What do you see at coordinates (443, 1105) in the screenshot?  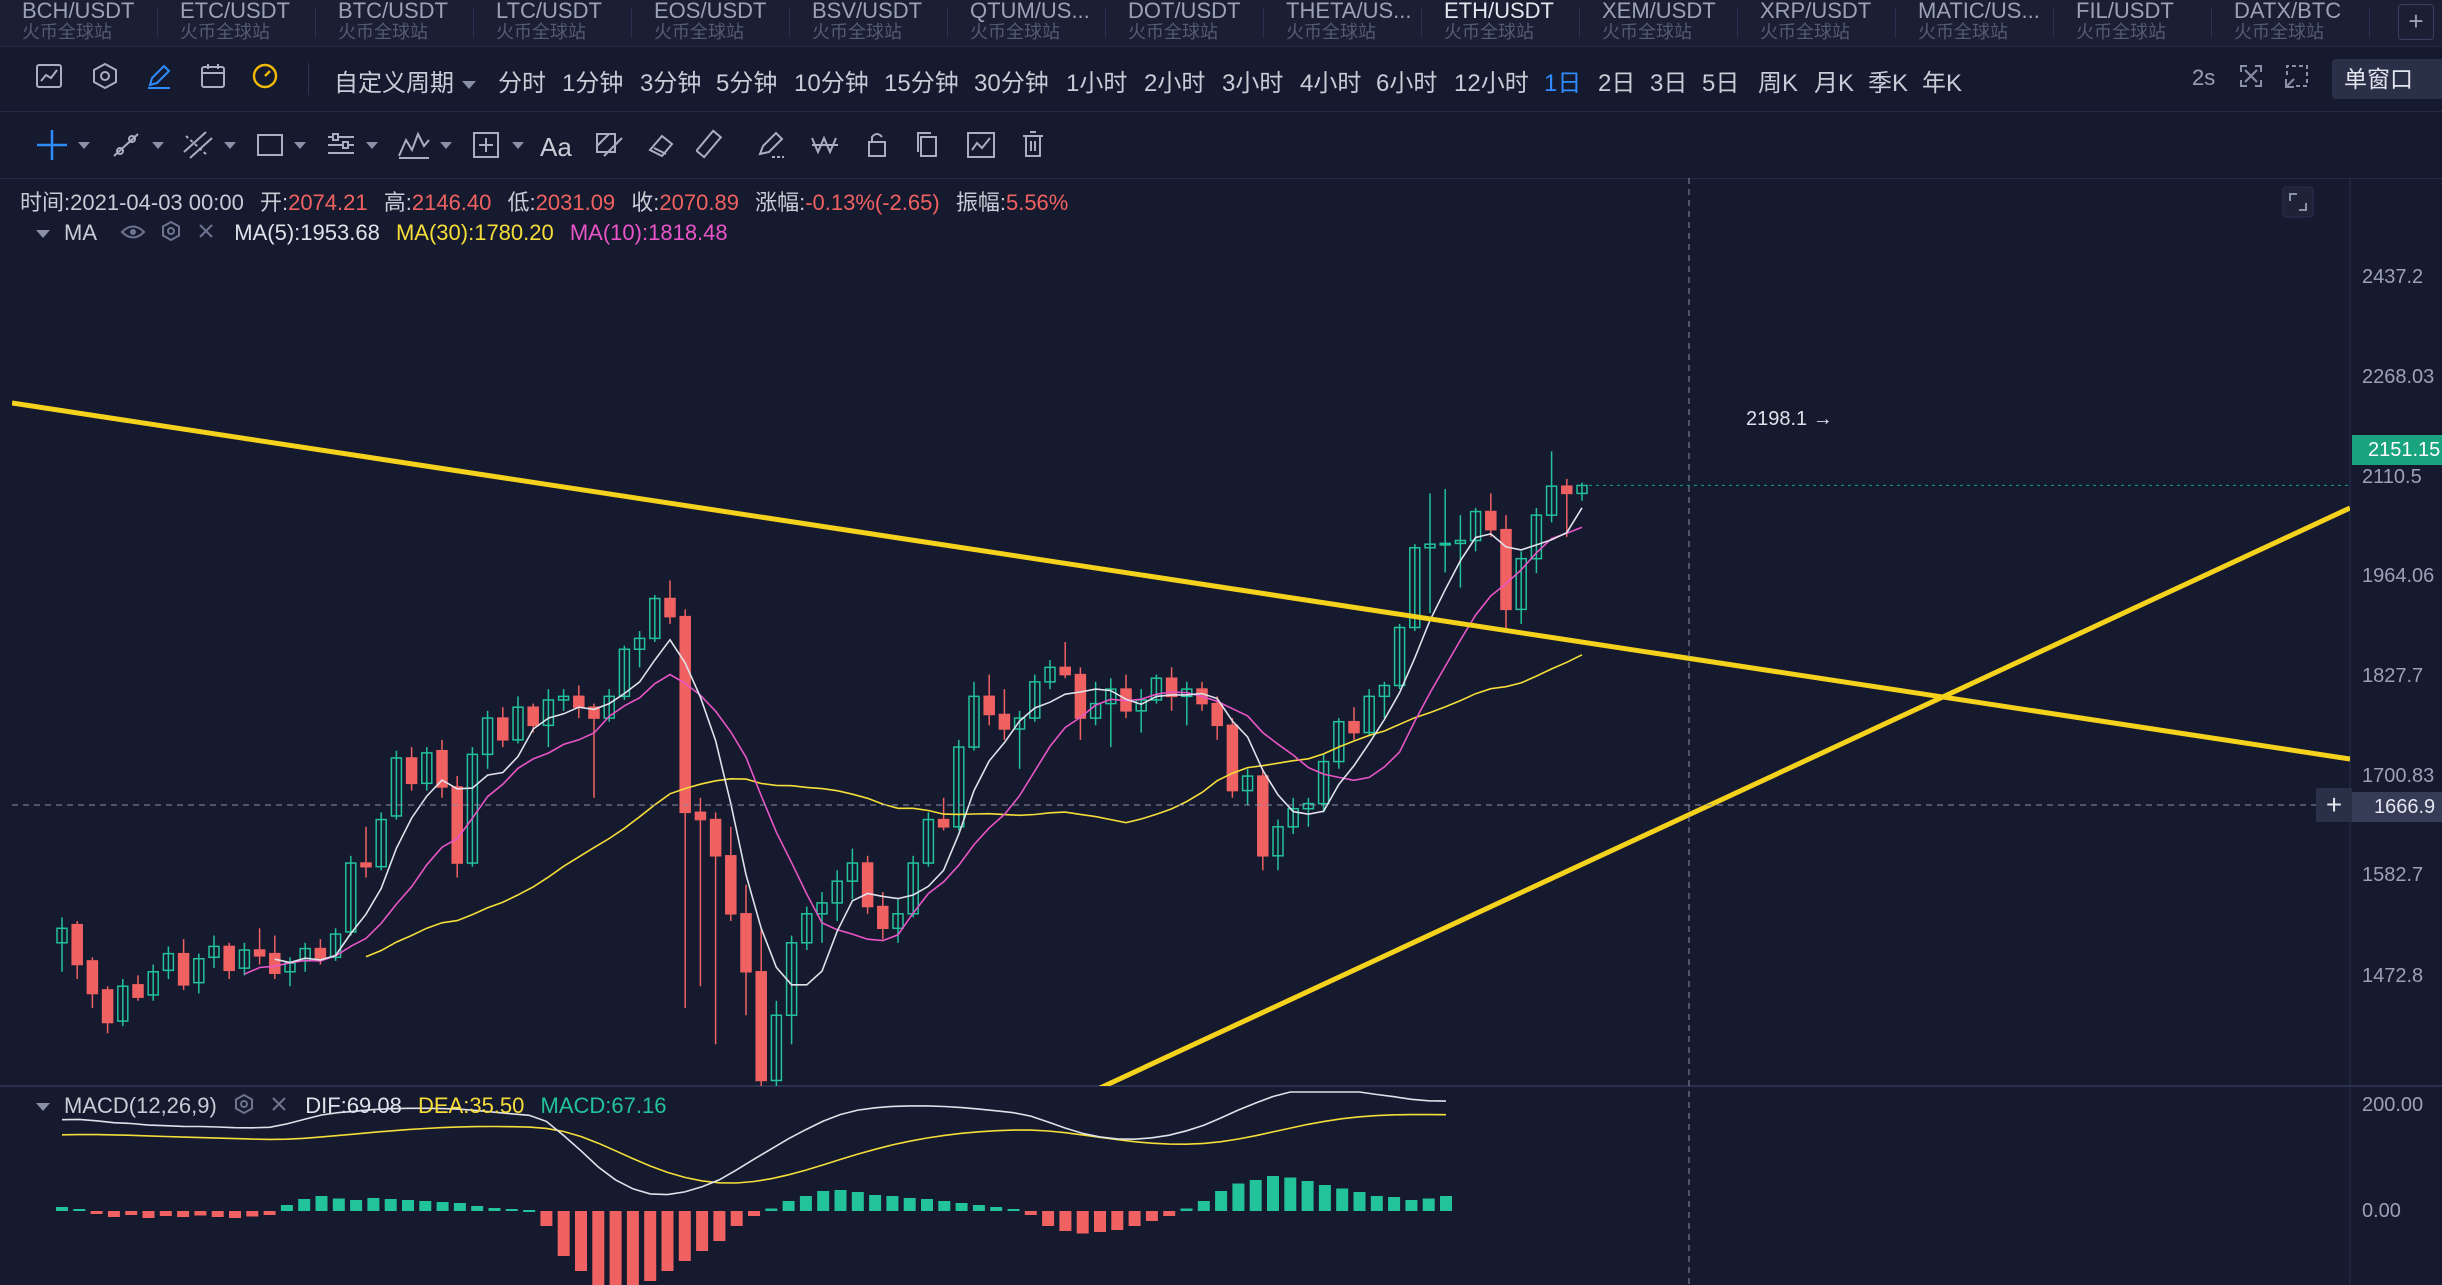 I see `dea-label: DEA:` at bounding box center [443, 1105].